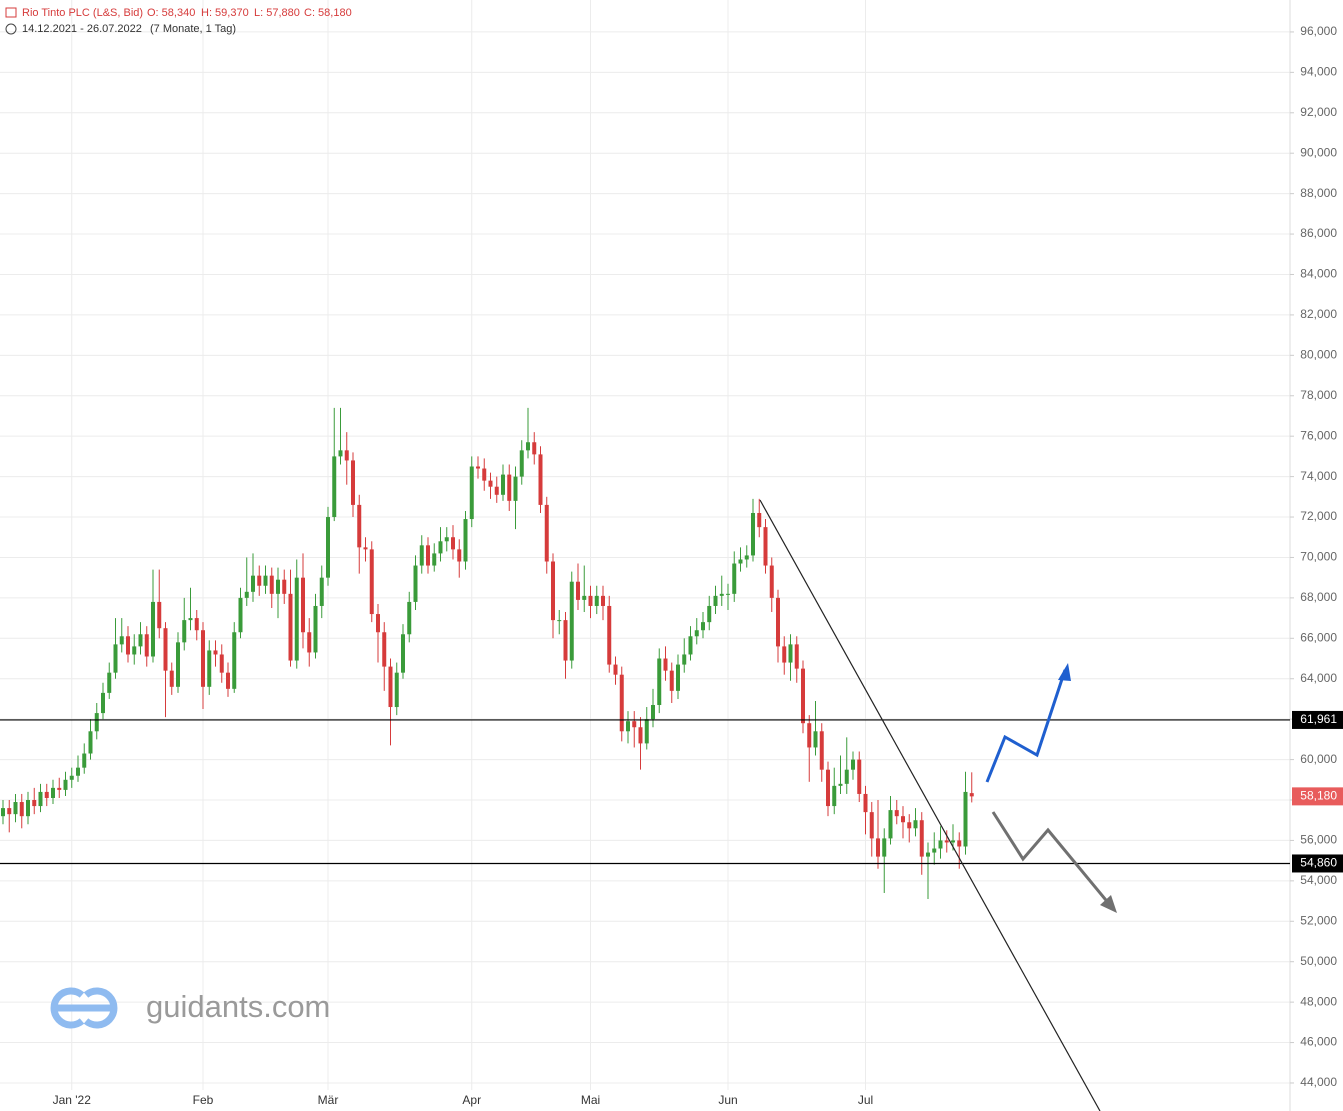 The image size is (1343, 1111). I want to click on y-tick-label: 56,000, so click(1318, 840).